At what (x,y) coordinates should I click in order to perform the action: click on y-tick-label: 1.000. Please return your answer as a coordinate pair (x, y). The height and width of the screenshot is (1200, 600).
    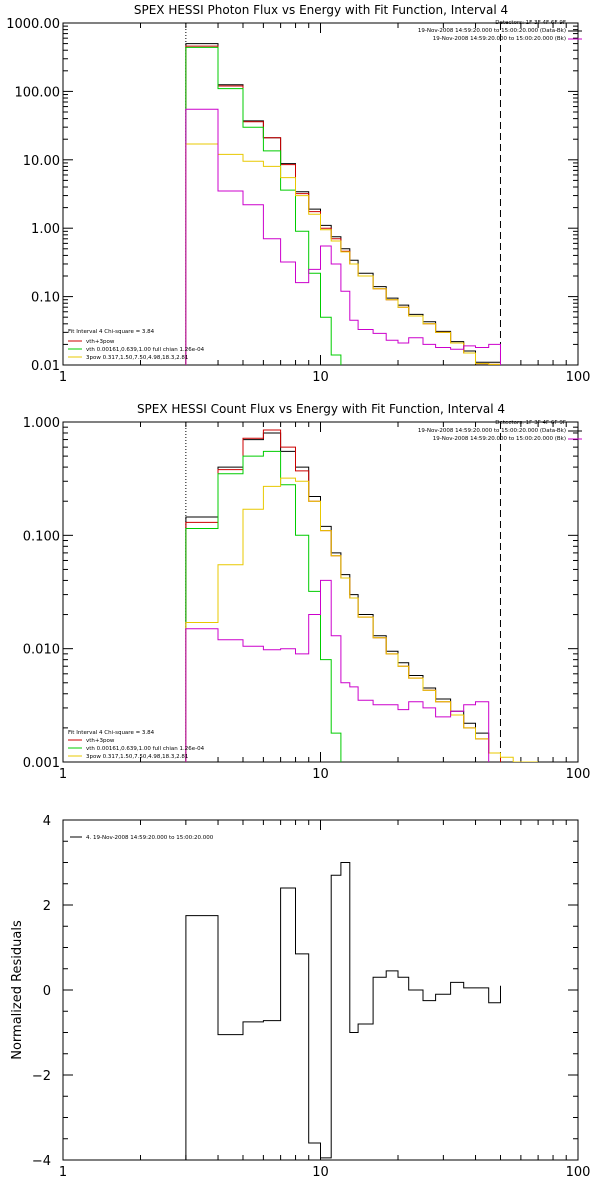
    Looking at the image, I should click on (41, 423).